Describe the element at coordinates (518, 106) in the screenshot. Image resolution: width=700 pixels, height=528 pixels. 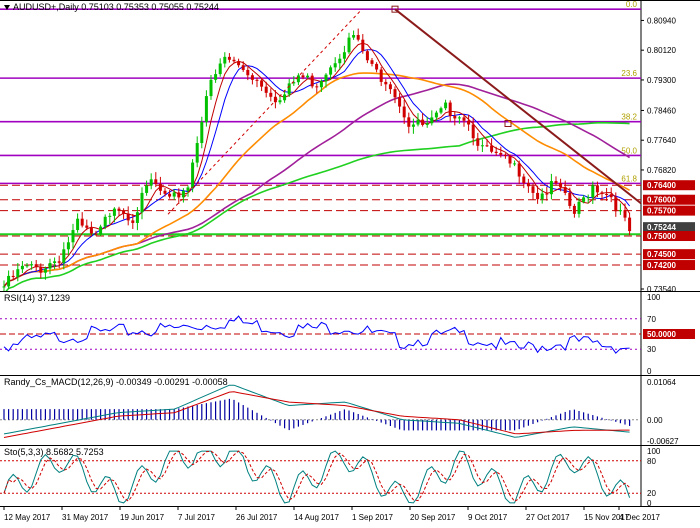
I see `trendline` at that location.